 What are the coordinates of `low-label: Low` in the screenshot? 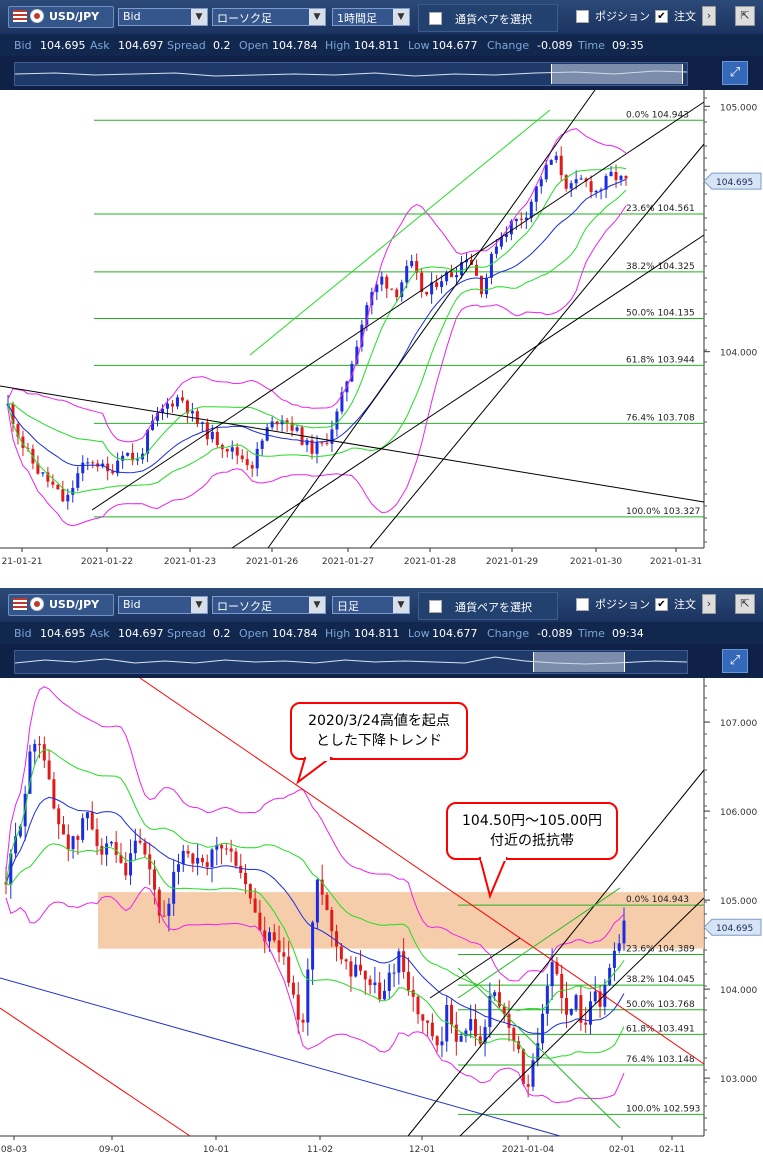 It's located at (419, 633).